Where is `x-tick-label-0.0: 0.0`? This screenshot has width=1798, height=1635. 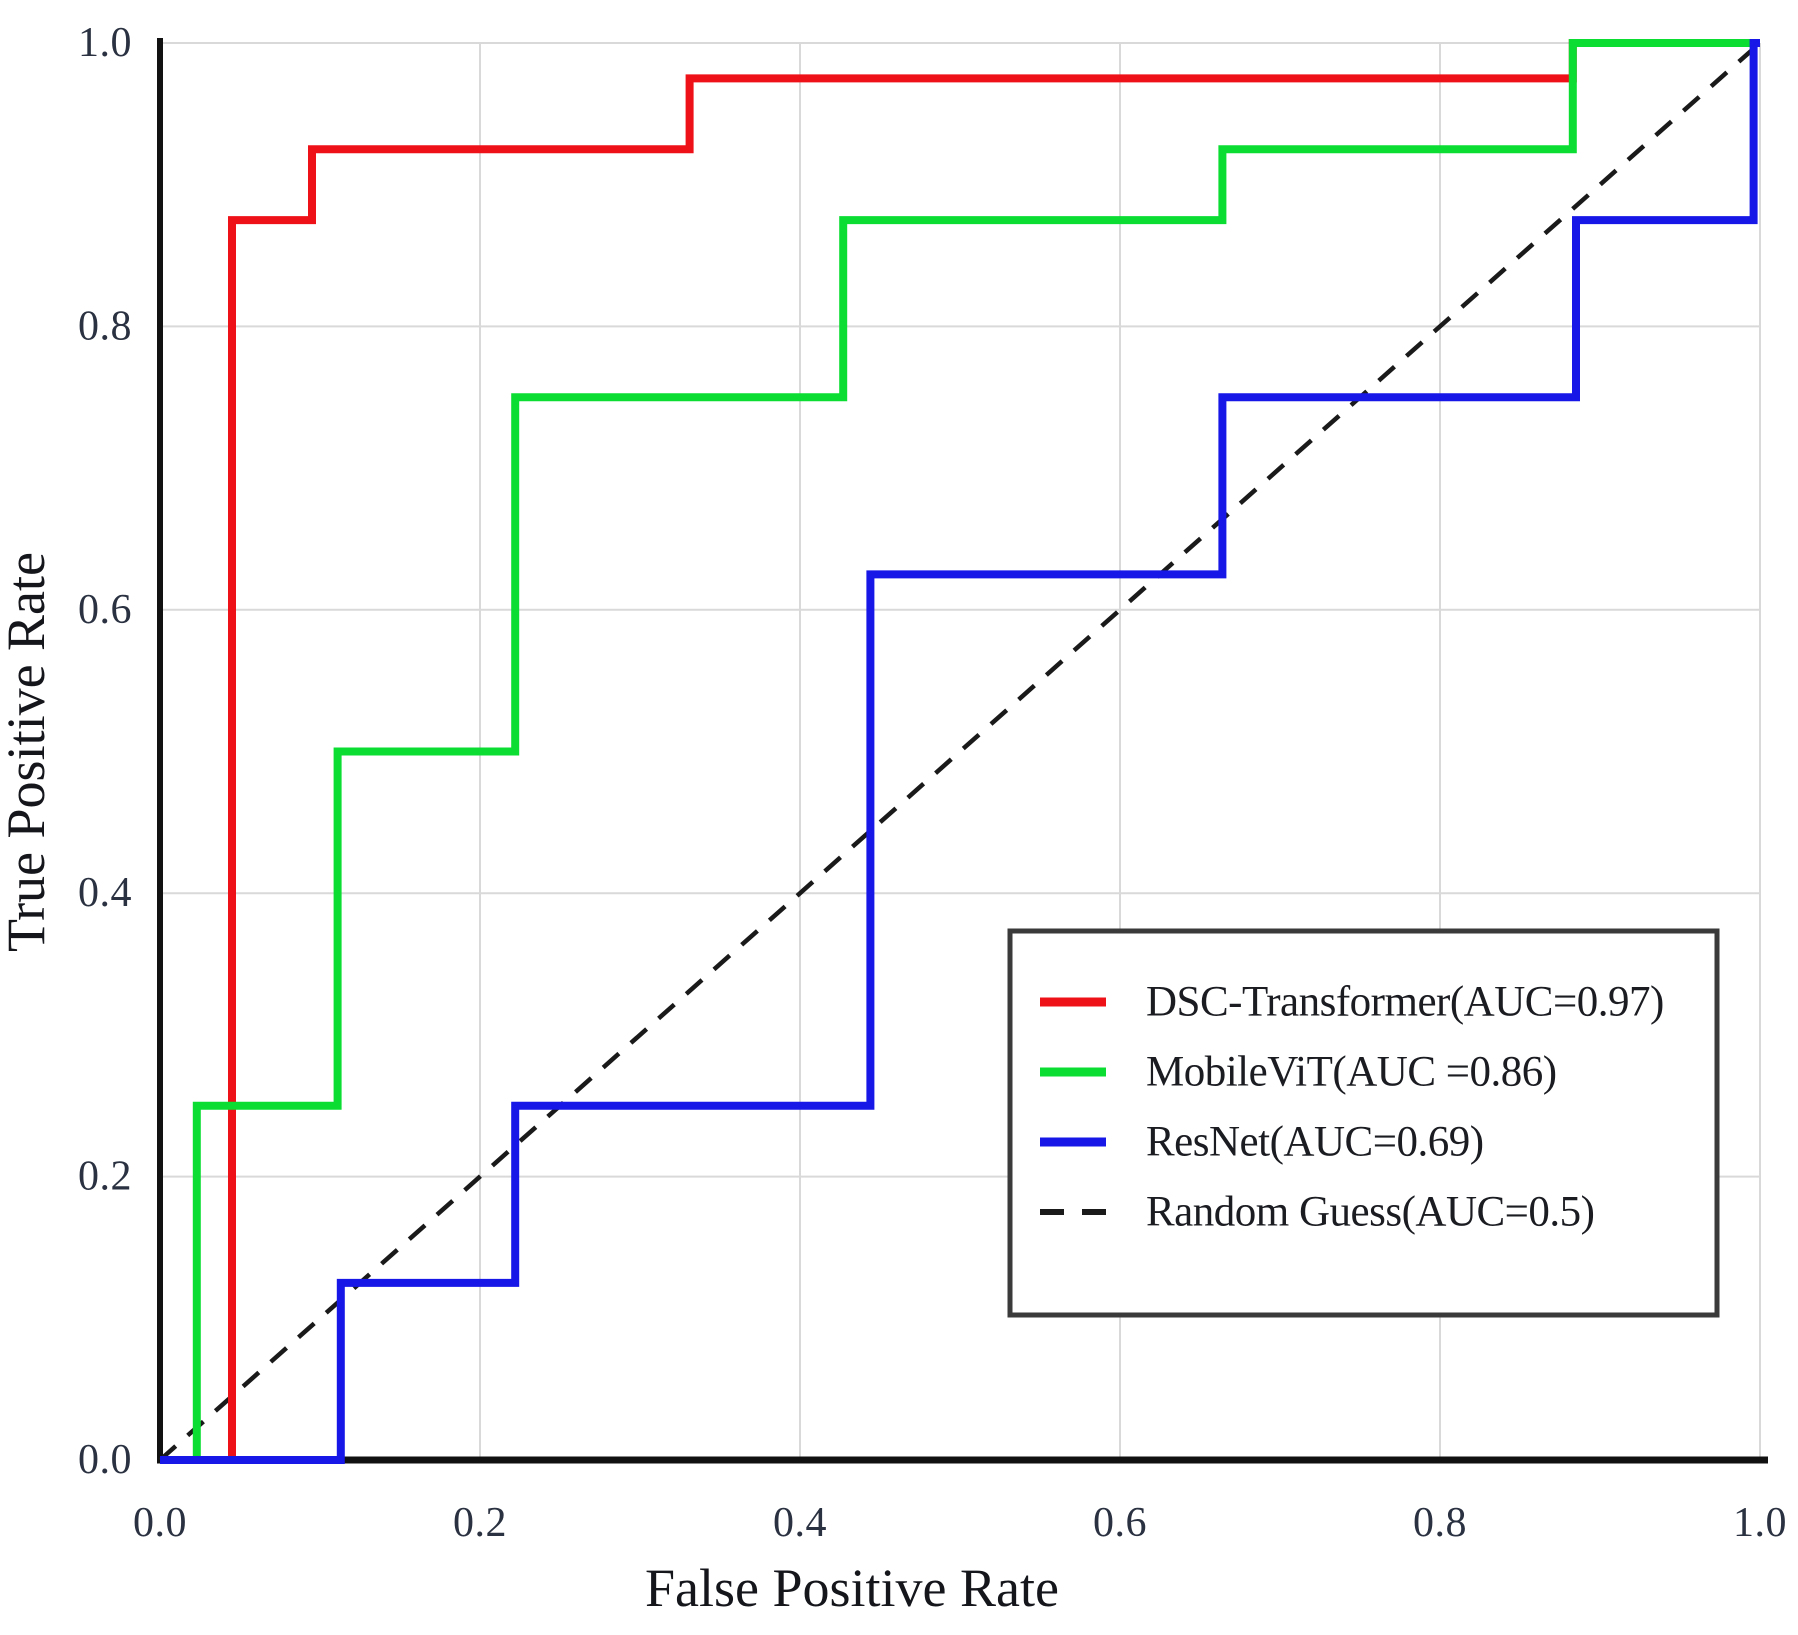 x-tick-label-0.0: 0.0 is located at coordinates (160, 1523).